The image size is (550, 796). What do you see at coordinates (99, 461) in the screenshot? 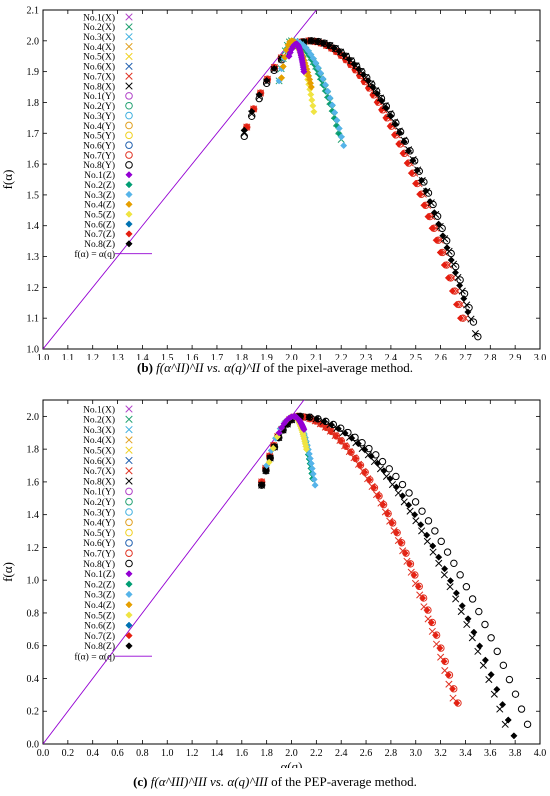
I see `legend-label: No.6(X)` at bounding box center [99, 461].